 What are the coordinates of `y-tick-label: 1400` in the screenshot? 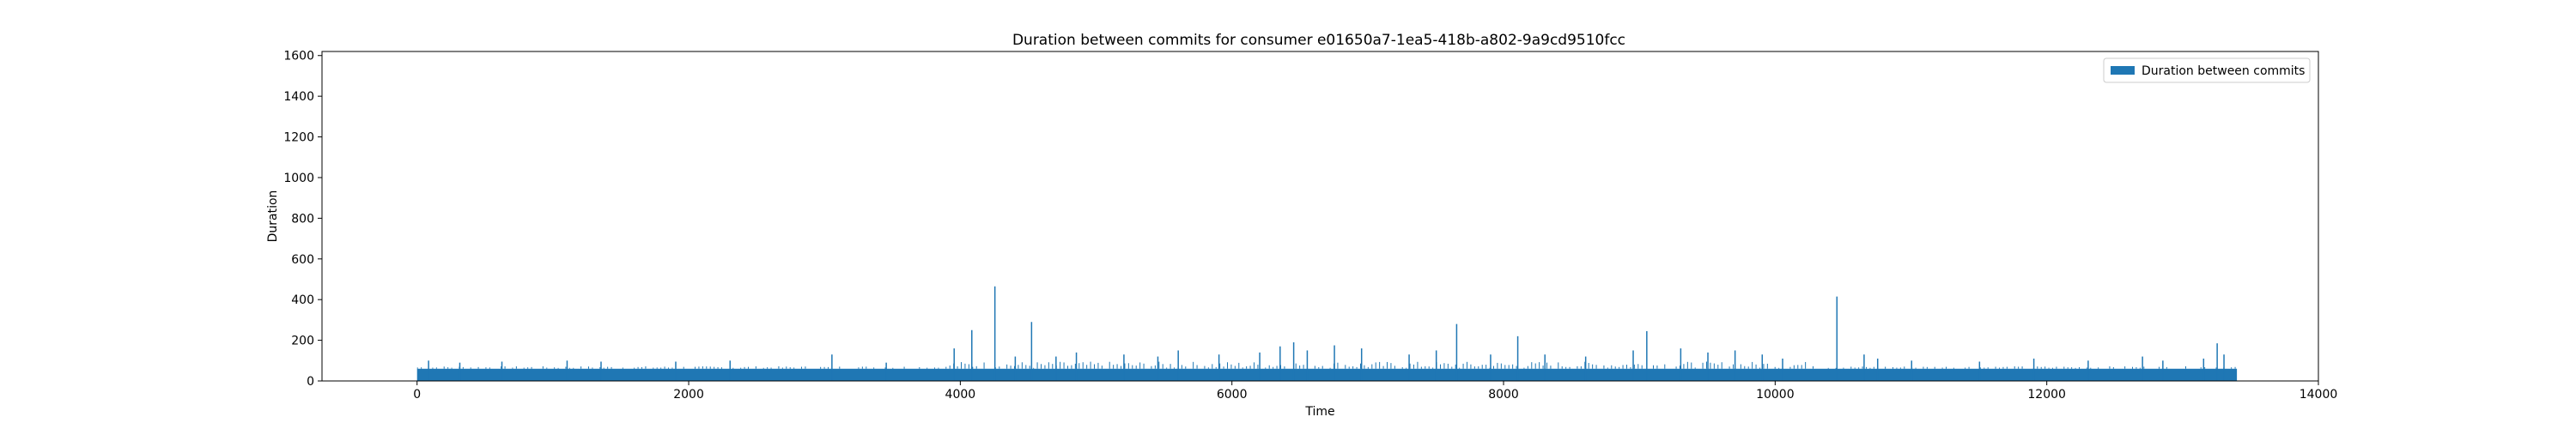 It's located at (298, 97).